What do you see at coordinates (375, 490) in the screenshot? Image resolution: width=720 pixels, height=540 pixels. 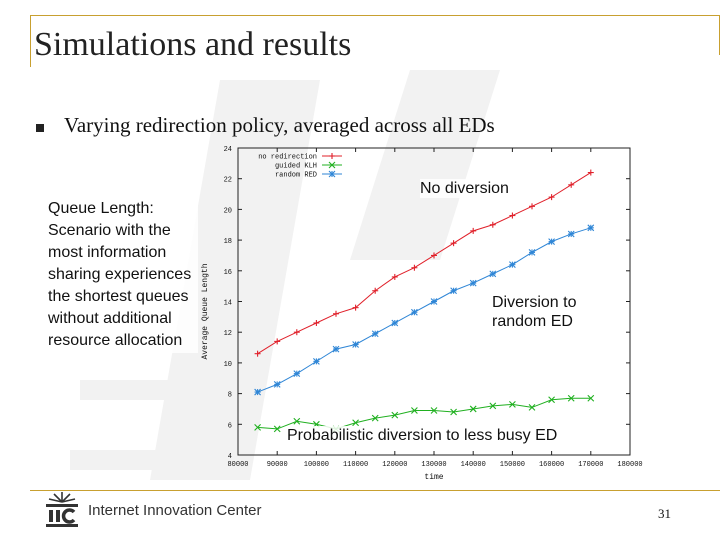 I see `footer-rule` at bounding box center [375, 490].